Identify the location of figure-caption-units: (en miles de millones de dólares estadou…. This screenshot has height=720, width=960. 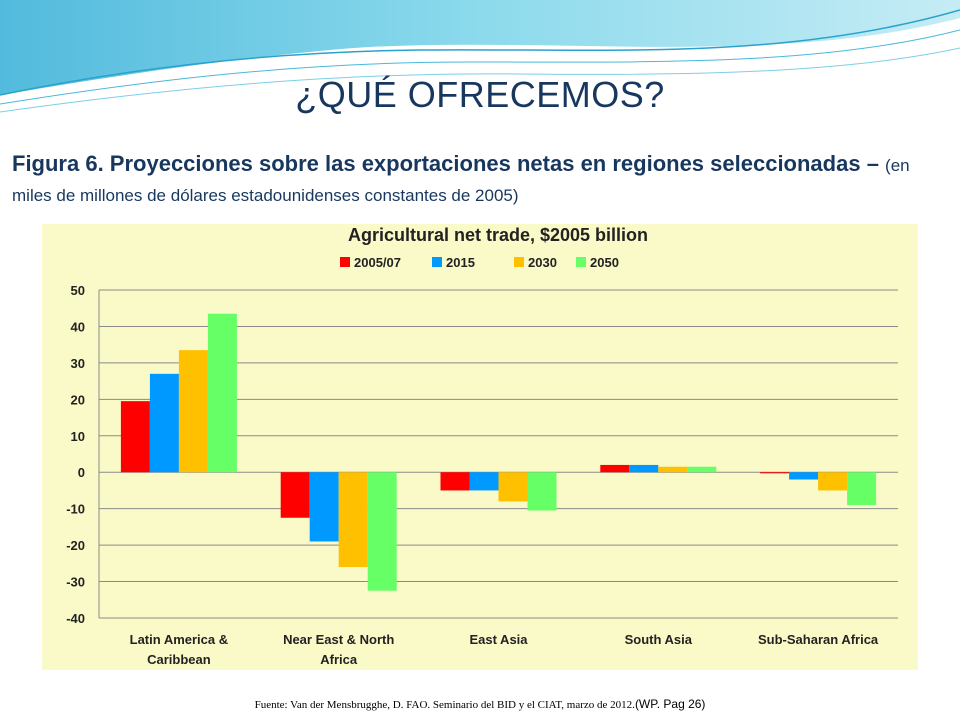
(461, 180).